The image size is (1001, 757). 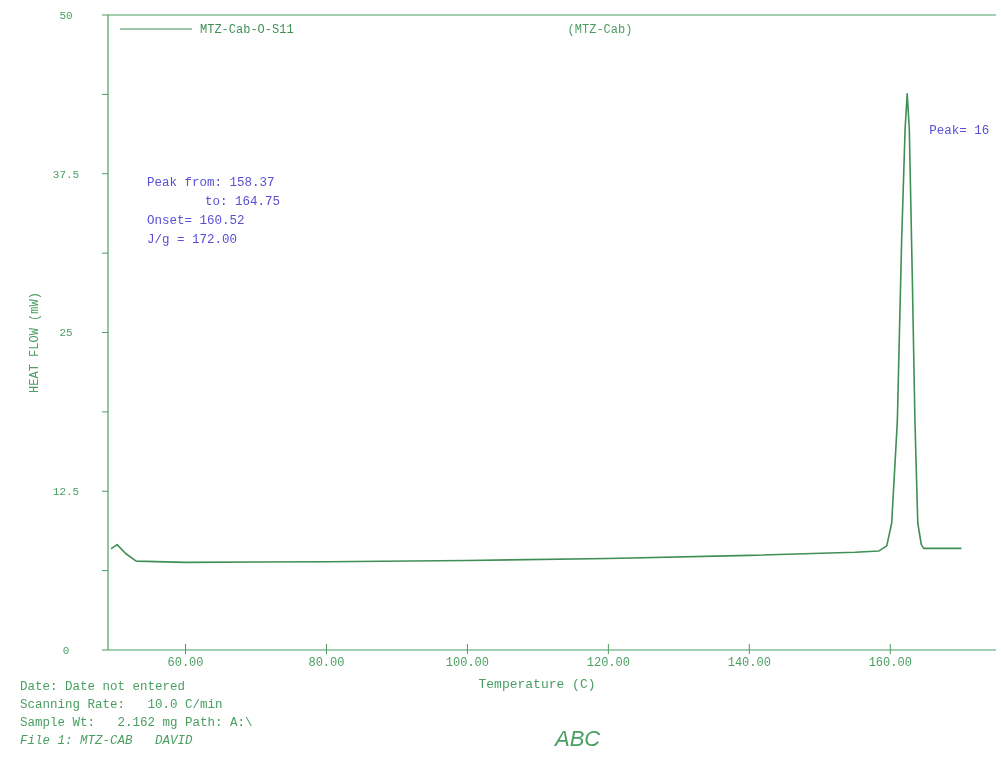 I want to click on annotation: to: 164.75, so click(x=243, y=202).